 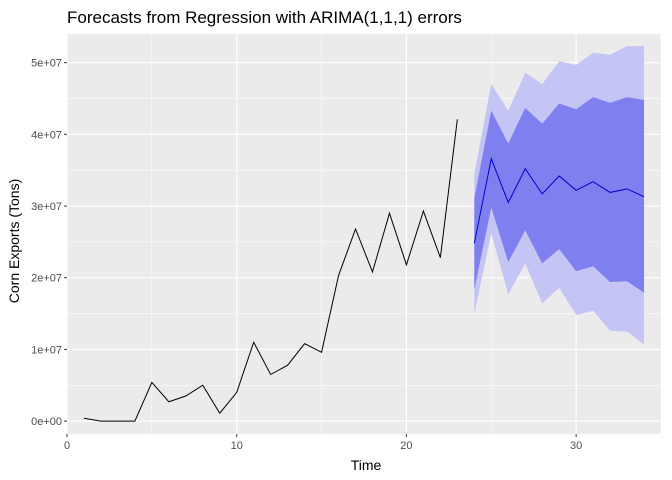 I want to click on forecast-mean-line, so click(x=559, y=200).